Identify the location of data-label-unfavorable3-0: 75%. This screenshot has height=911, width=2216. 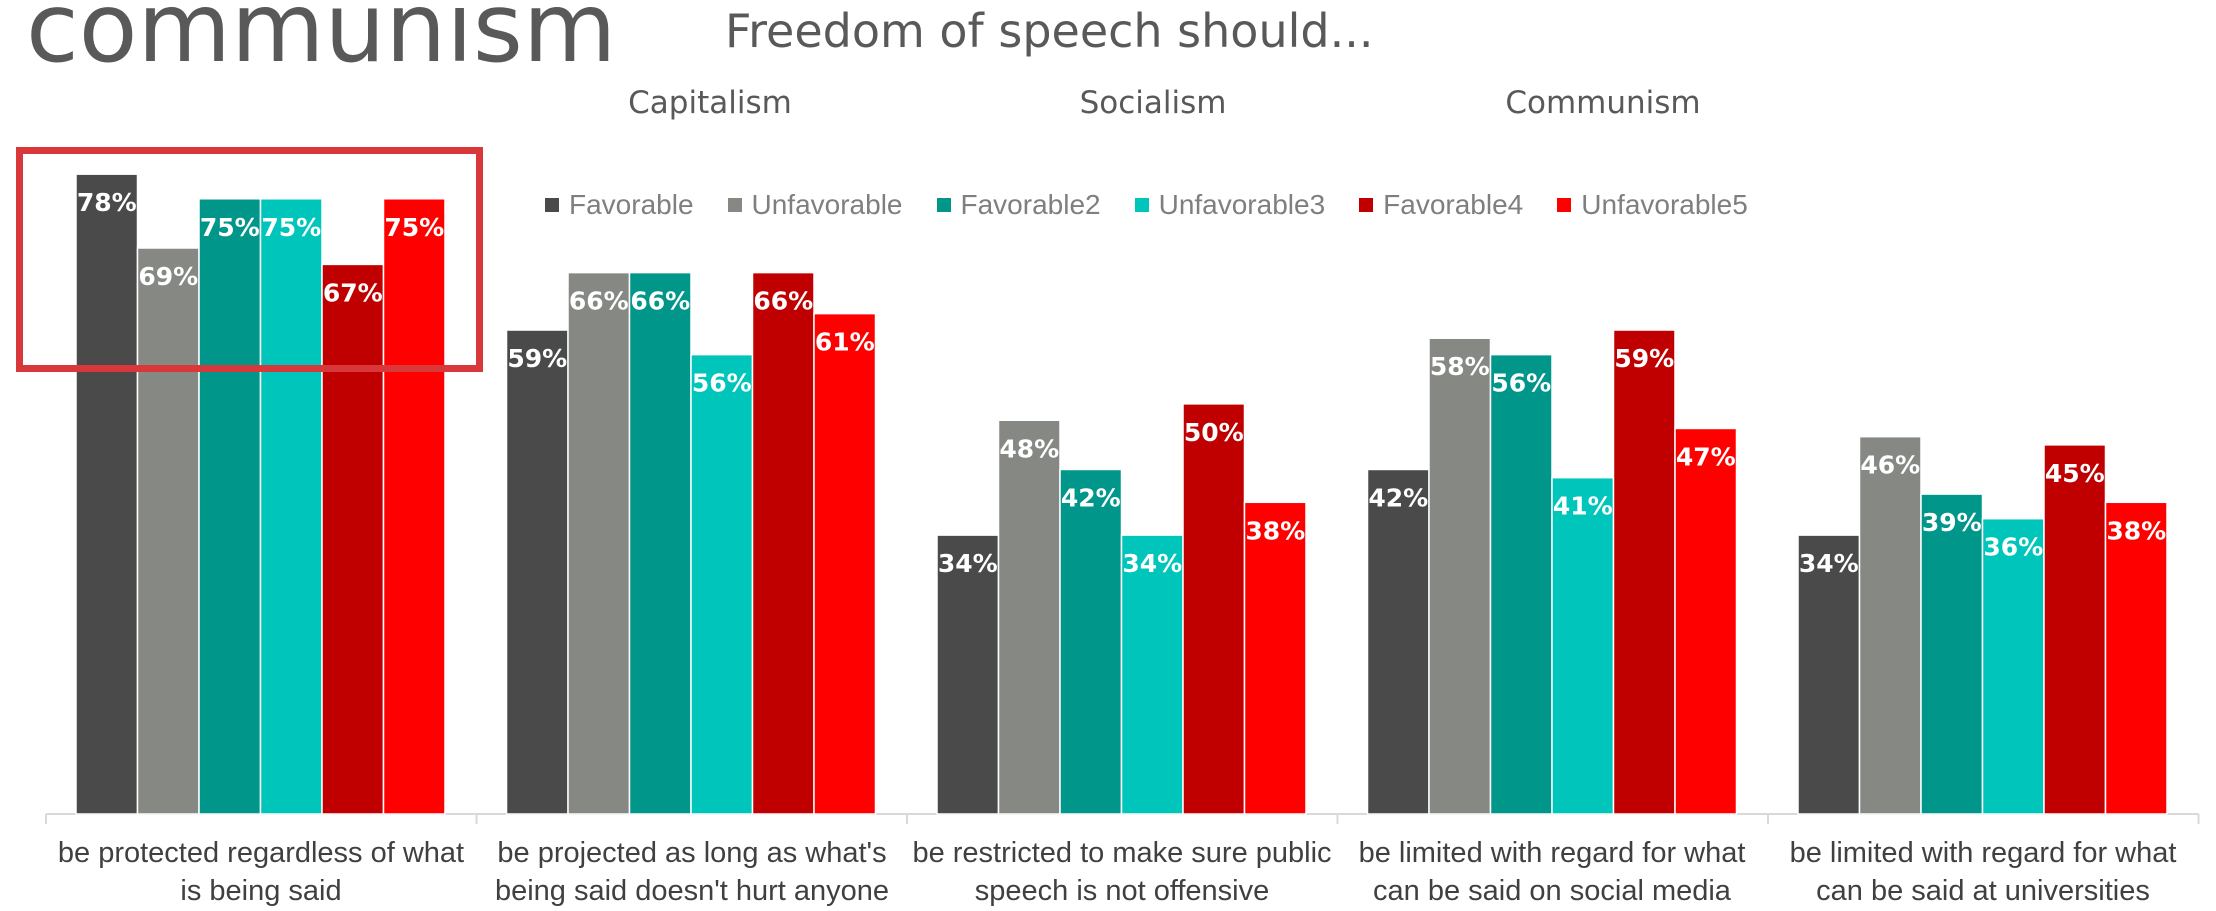
(291, 227).